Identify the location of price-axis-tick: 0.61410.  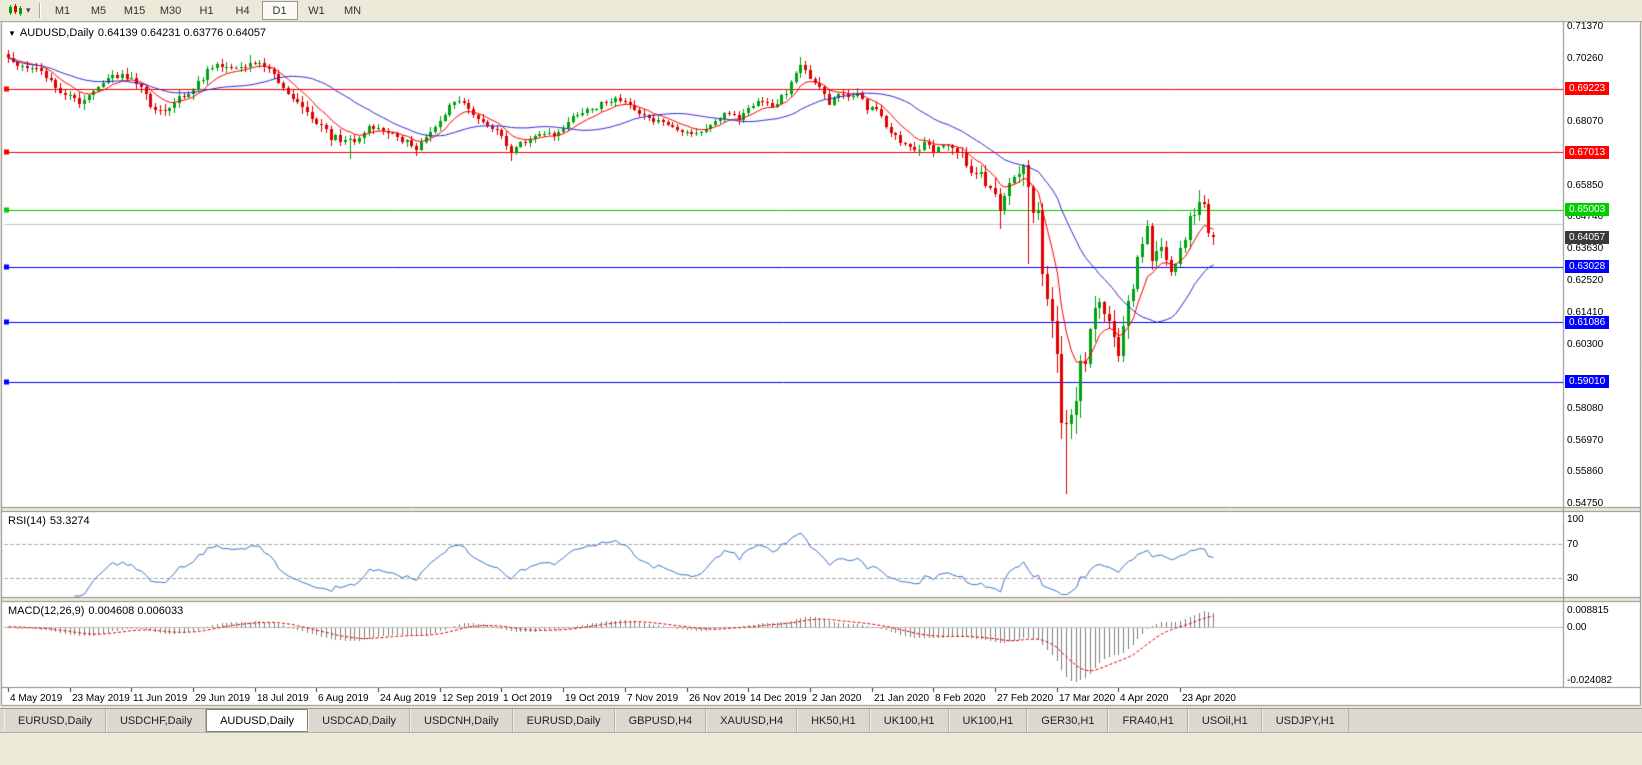
(1585, 313).